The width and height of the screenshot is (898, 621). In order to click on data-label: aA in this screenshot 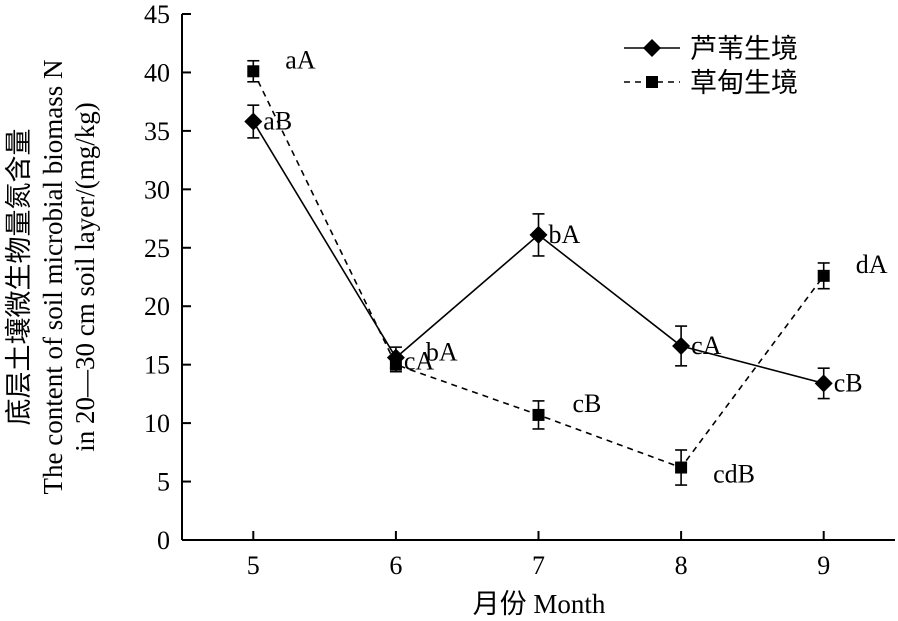, I will do `click(300, 59)`.